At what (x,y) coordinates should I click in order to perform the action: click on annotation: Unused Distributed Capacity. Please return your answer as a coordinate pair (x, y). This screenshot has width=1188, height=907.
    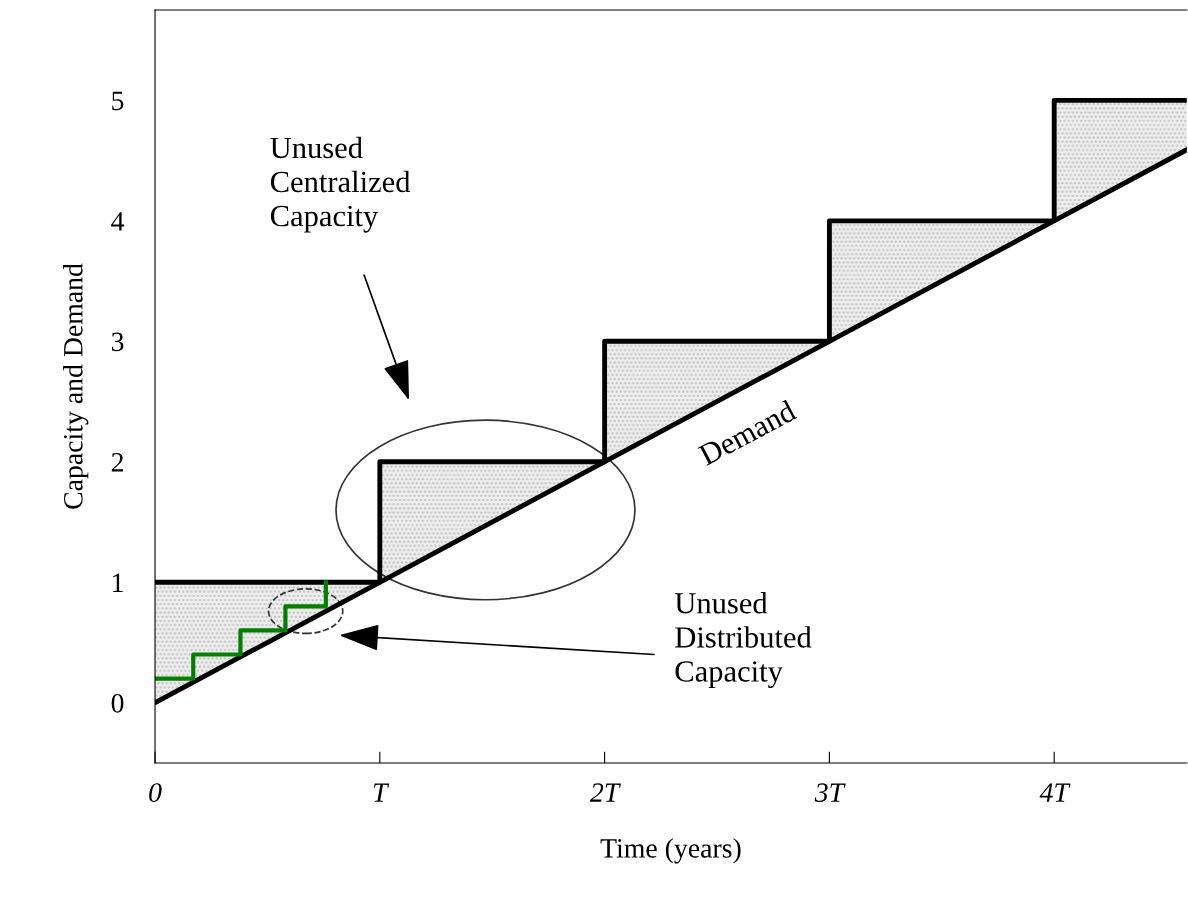
    Looking at the image, I should click on (743, 640).